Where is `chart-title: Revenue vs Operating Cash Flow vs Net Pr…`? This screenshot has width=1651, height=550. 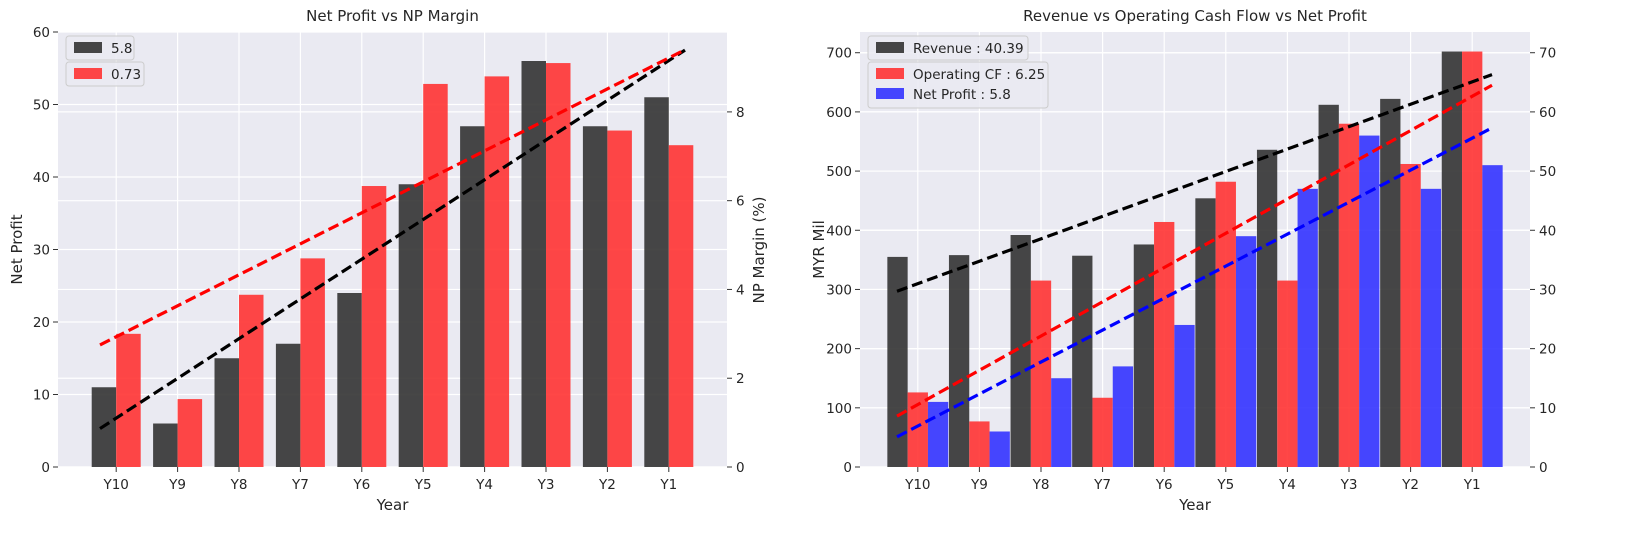
chart-title: Revenue vs Operating Cash Flow vs Net Pr… is located at coordinates (1195, 16).